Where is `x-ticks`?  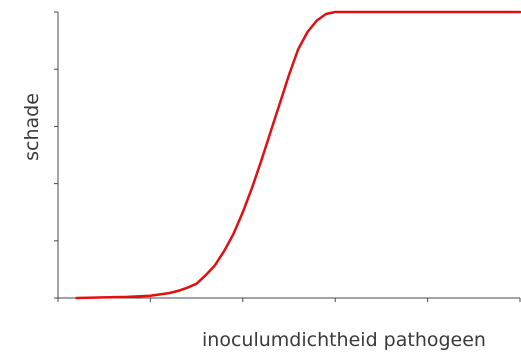 x-ticks is located at coordinates (289, 300).